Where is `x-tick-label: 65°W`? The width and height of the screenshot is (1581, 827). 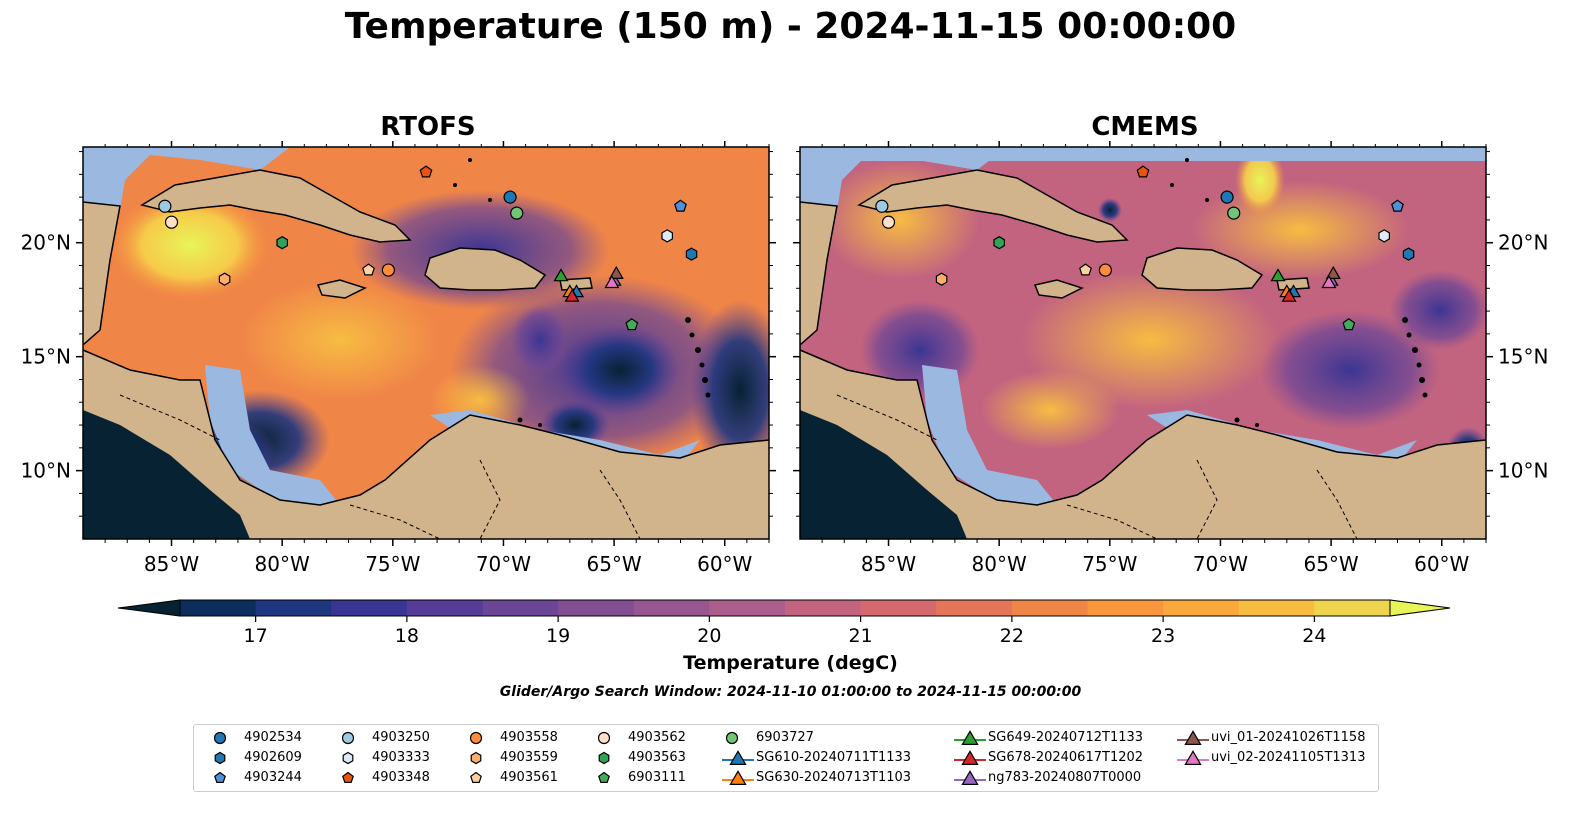 x-tick-label: 65°W is located at coordinates (613, 564).